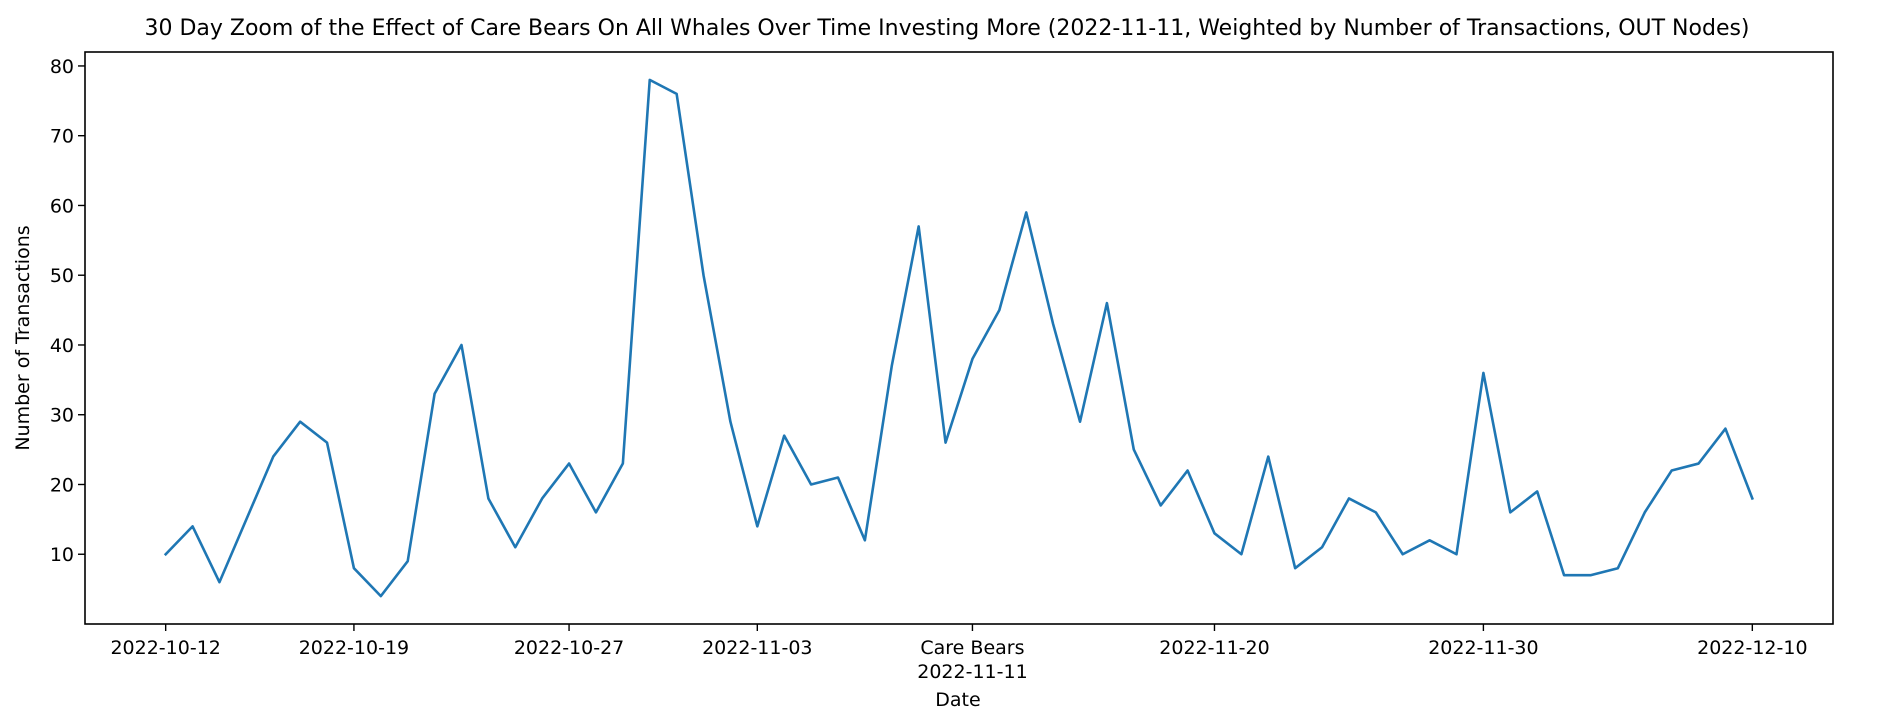 The width and height of the screenshot is (1885, 725). Describe the element at coordinates (62, 346) in the screenshot. I see `y-tick-label: 40` at that location.